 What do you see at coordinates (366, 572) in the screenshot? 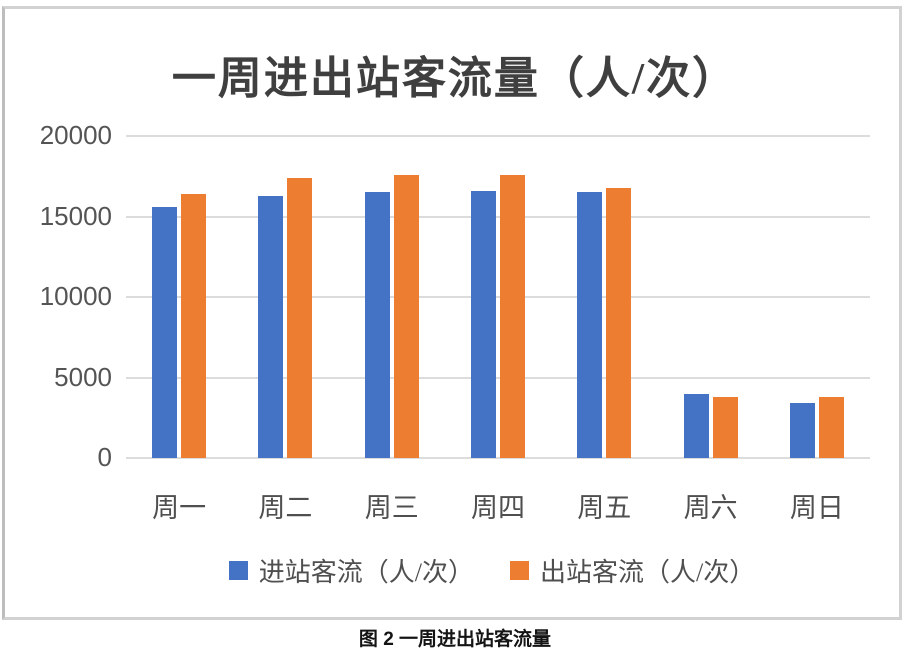
I see `legend-label: 进站客流（人/次）` at bounding box center [366, 572].